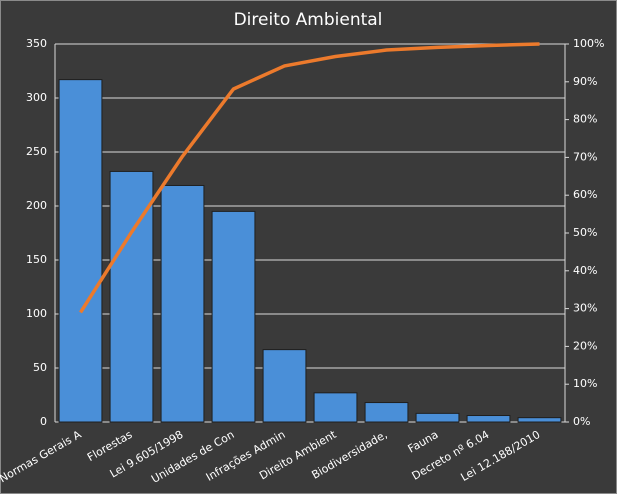 Image resolution: width=617 pixels, height=494 pixels. I want to click on y2-tick-label: 40%, so click(585, 270).